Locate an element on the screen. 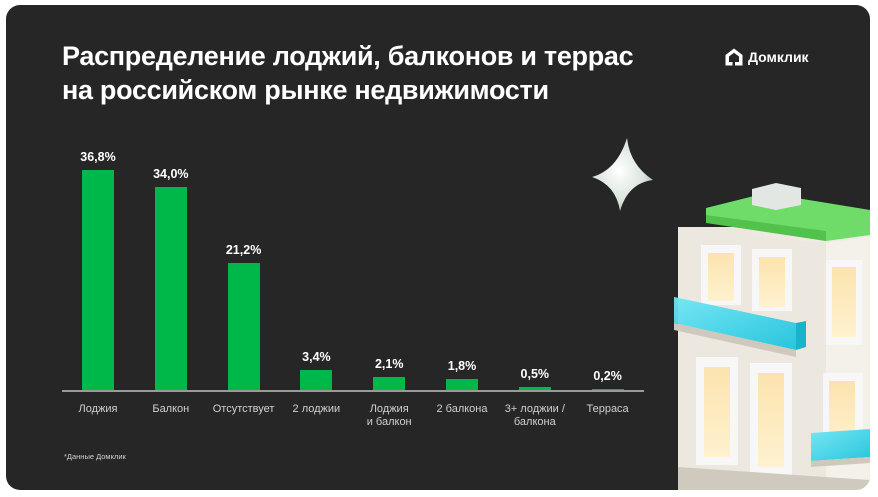 This screenshot has height=497, width=878. category-label: 2 лоджии is located at coordinates (316, 409).